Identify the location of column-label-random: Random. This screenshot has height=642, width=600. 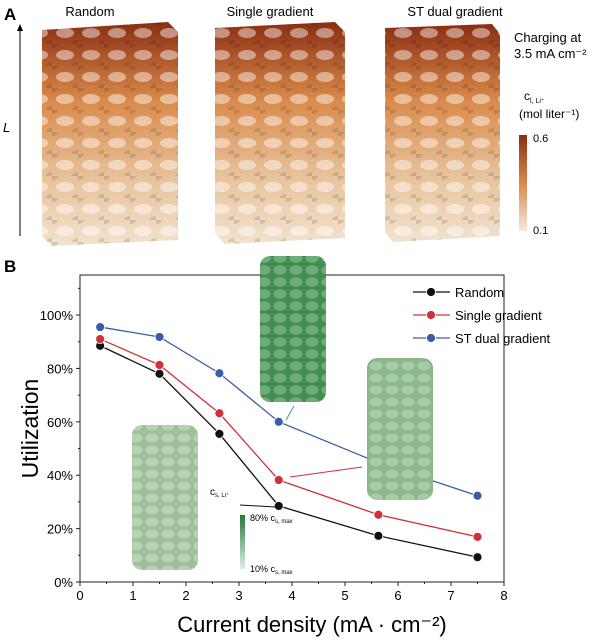
(89, 11).